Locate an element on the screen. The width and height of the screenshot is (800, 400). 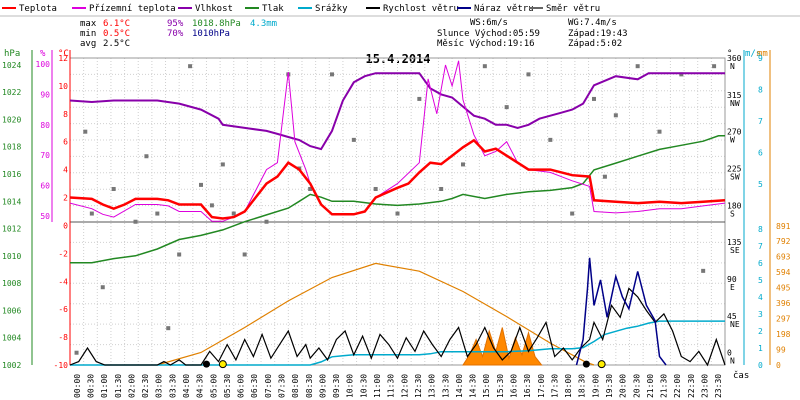
tick-time: 16:00 is located at coordinates (513, 386).